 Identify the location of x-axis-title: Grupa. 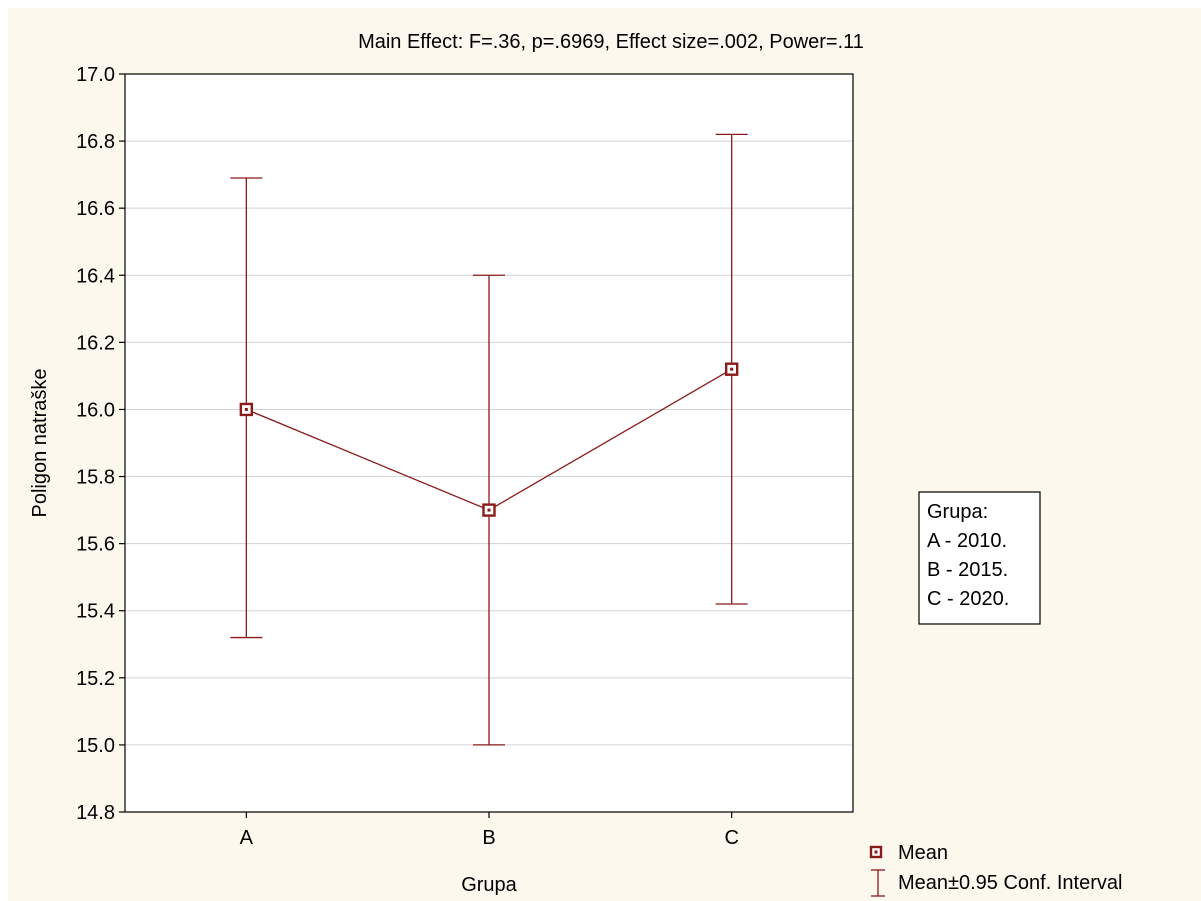
(489, 885).